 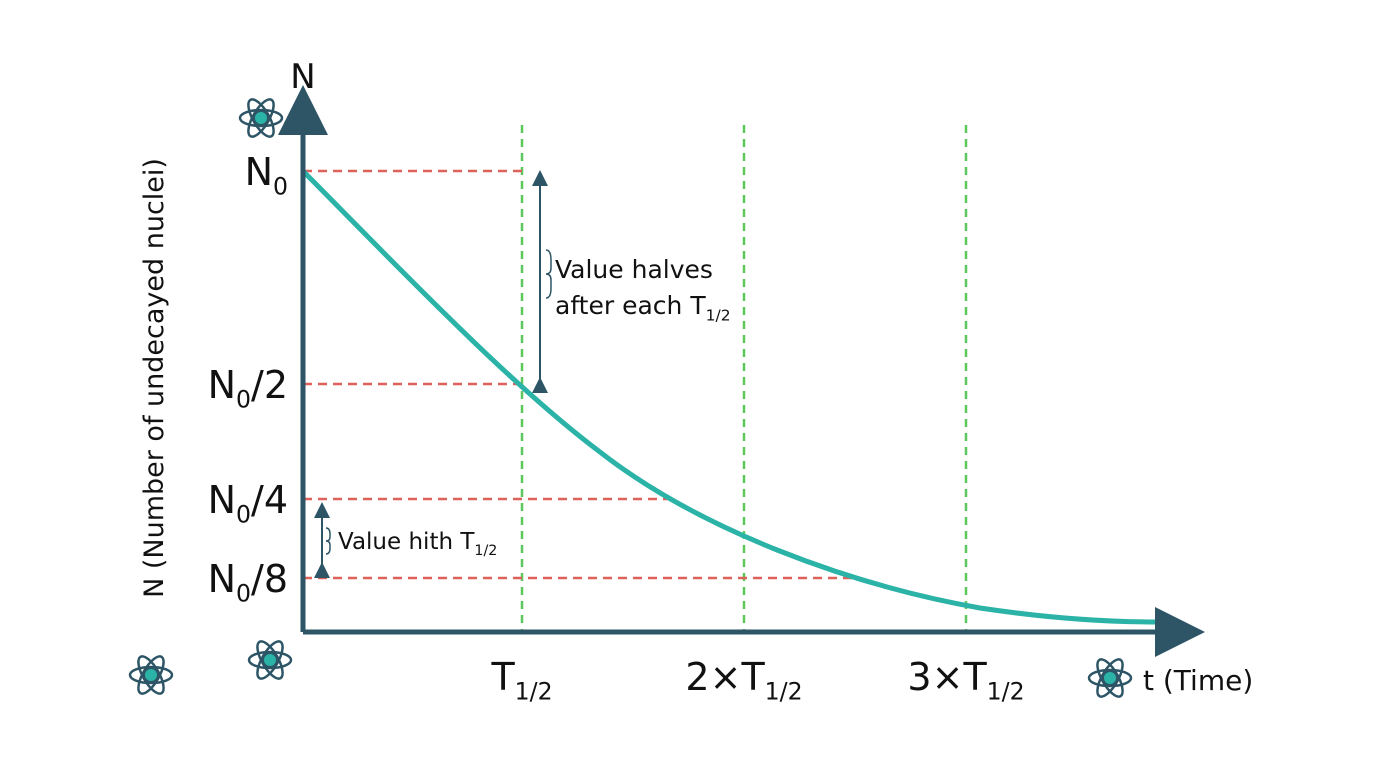 I want to click on label-part: after each T, so click(x=630, y=305).